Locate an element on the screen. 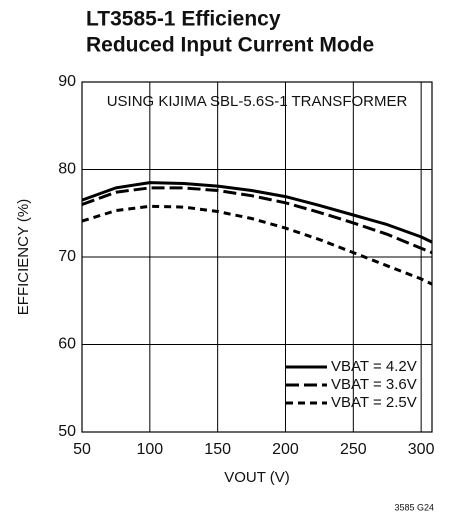 Image resolution: width=452 pixels, height=520 pixels. y-tick-label: 70 is located at coordinates (67, 256).